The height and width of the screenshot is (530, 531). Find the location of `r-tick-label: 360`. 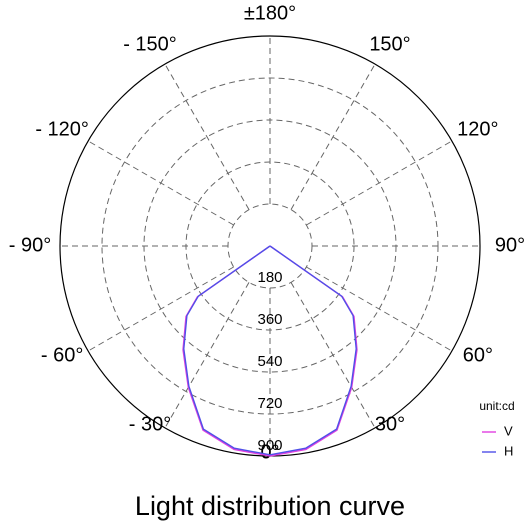

r-tick-label: 360 is located at coordinates (269, 319).